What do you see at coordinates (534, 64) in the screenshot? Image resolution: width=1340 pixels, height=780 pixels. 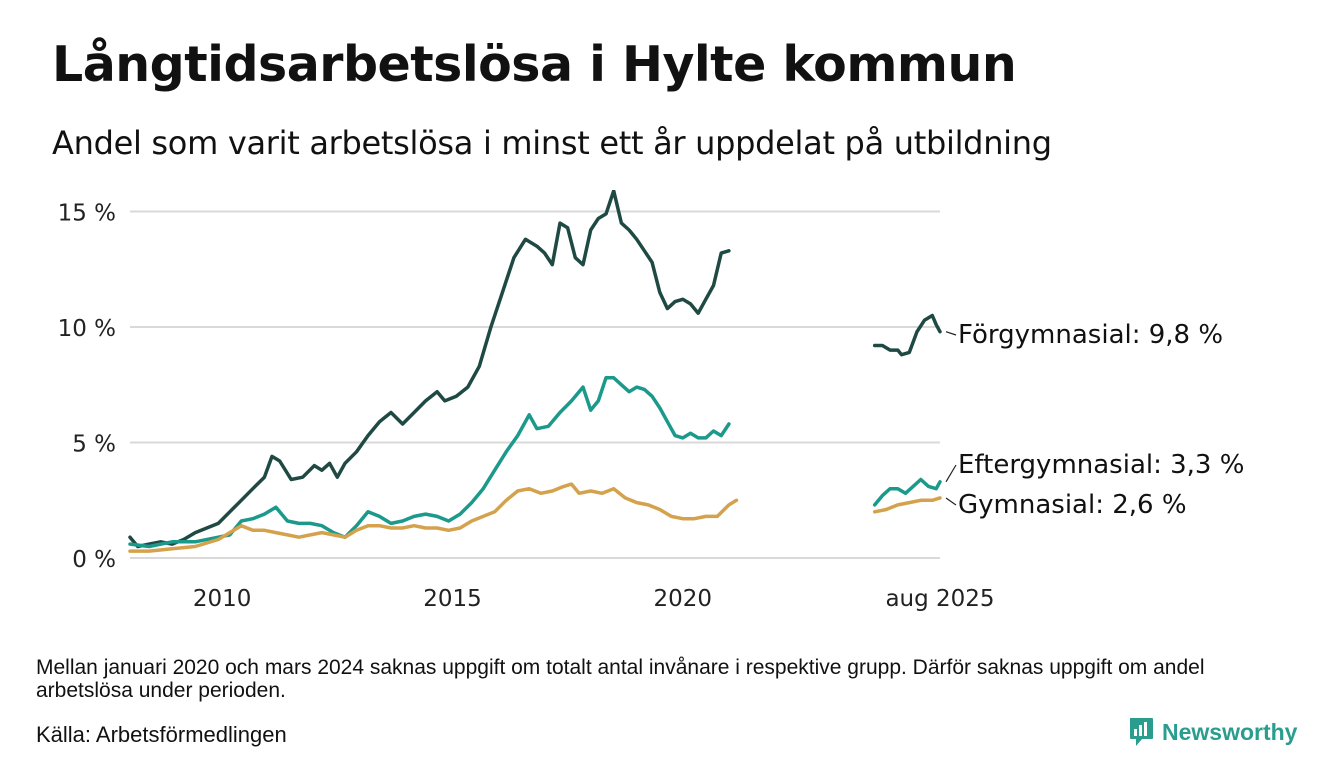 I see `chart-title: Långtidsarbetslösa i Hylte kommun` at bounding box center [534, 64].